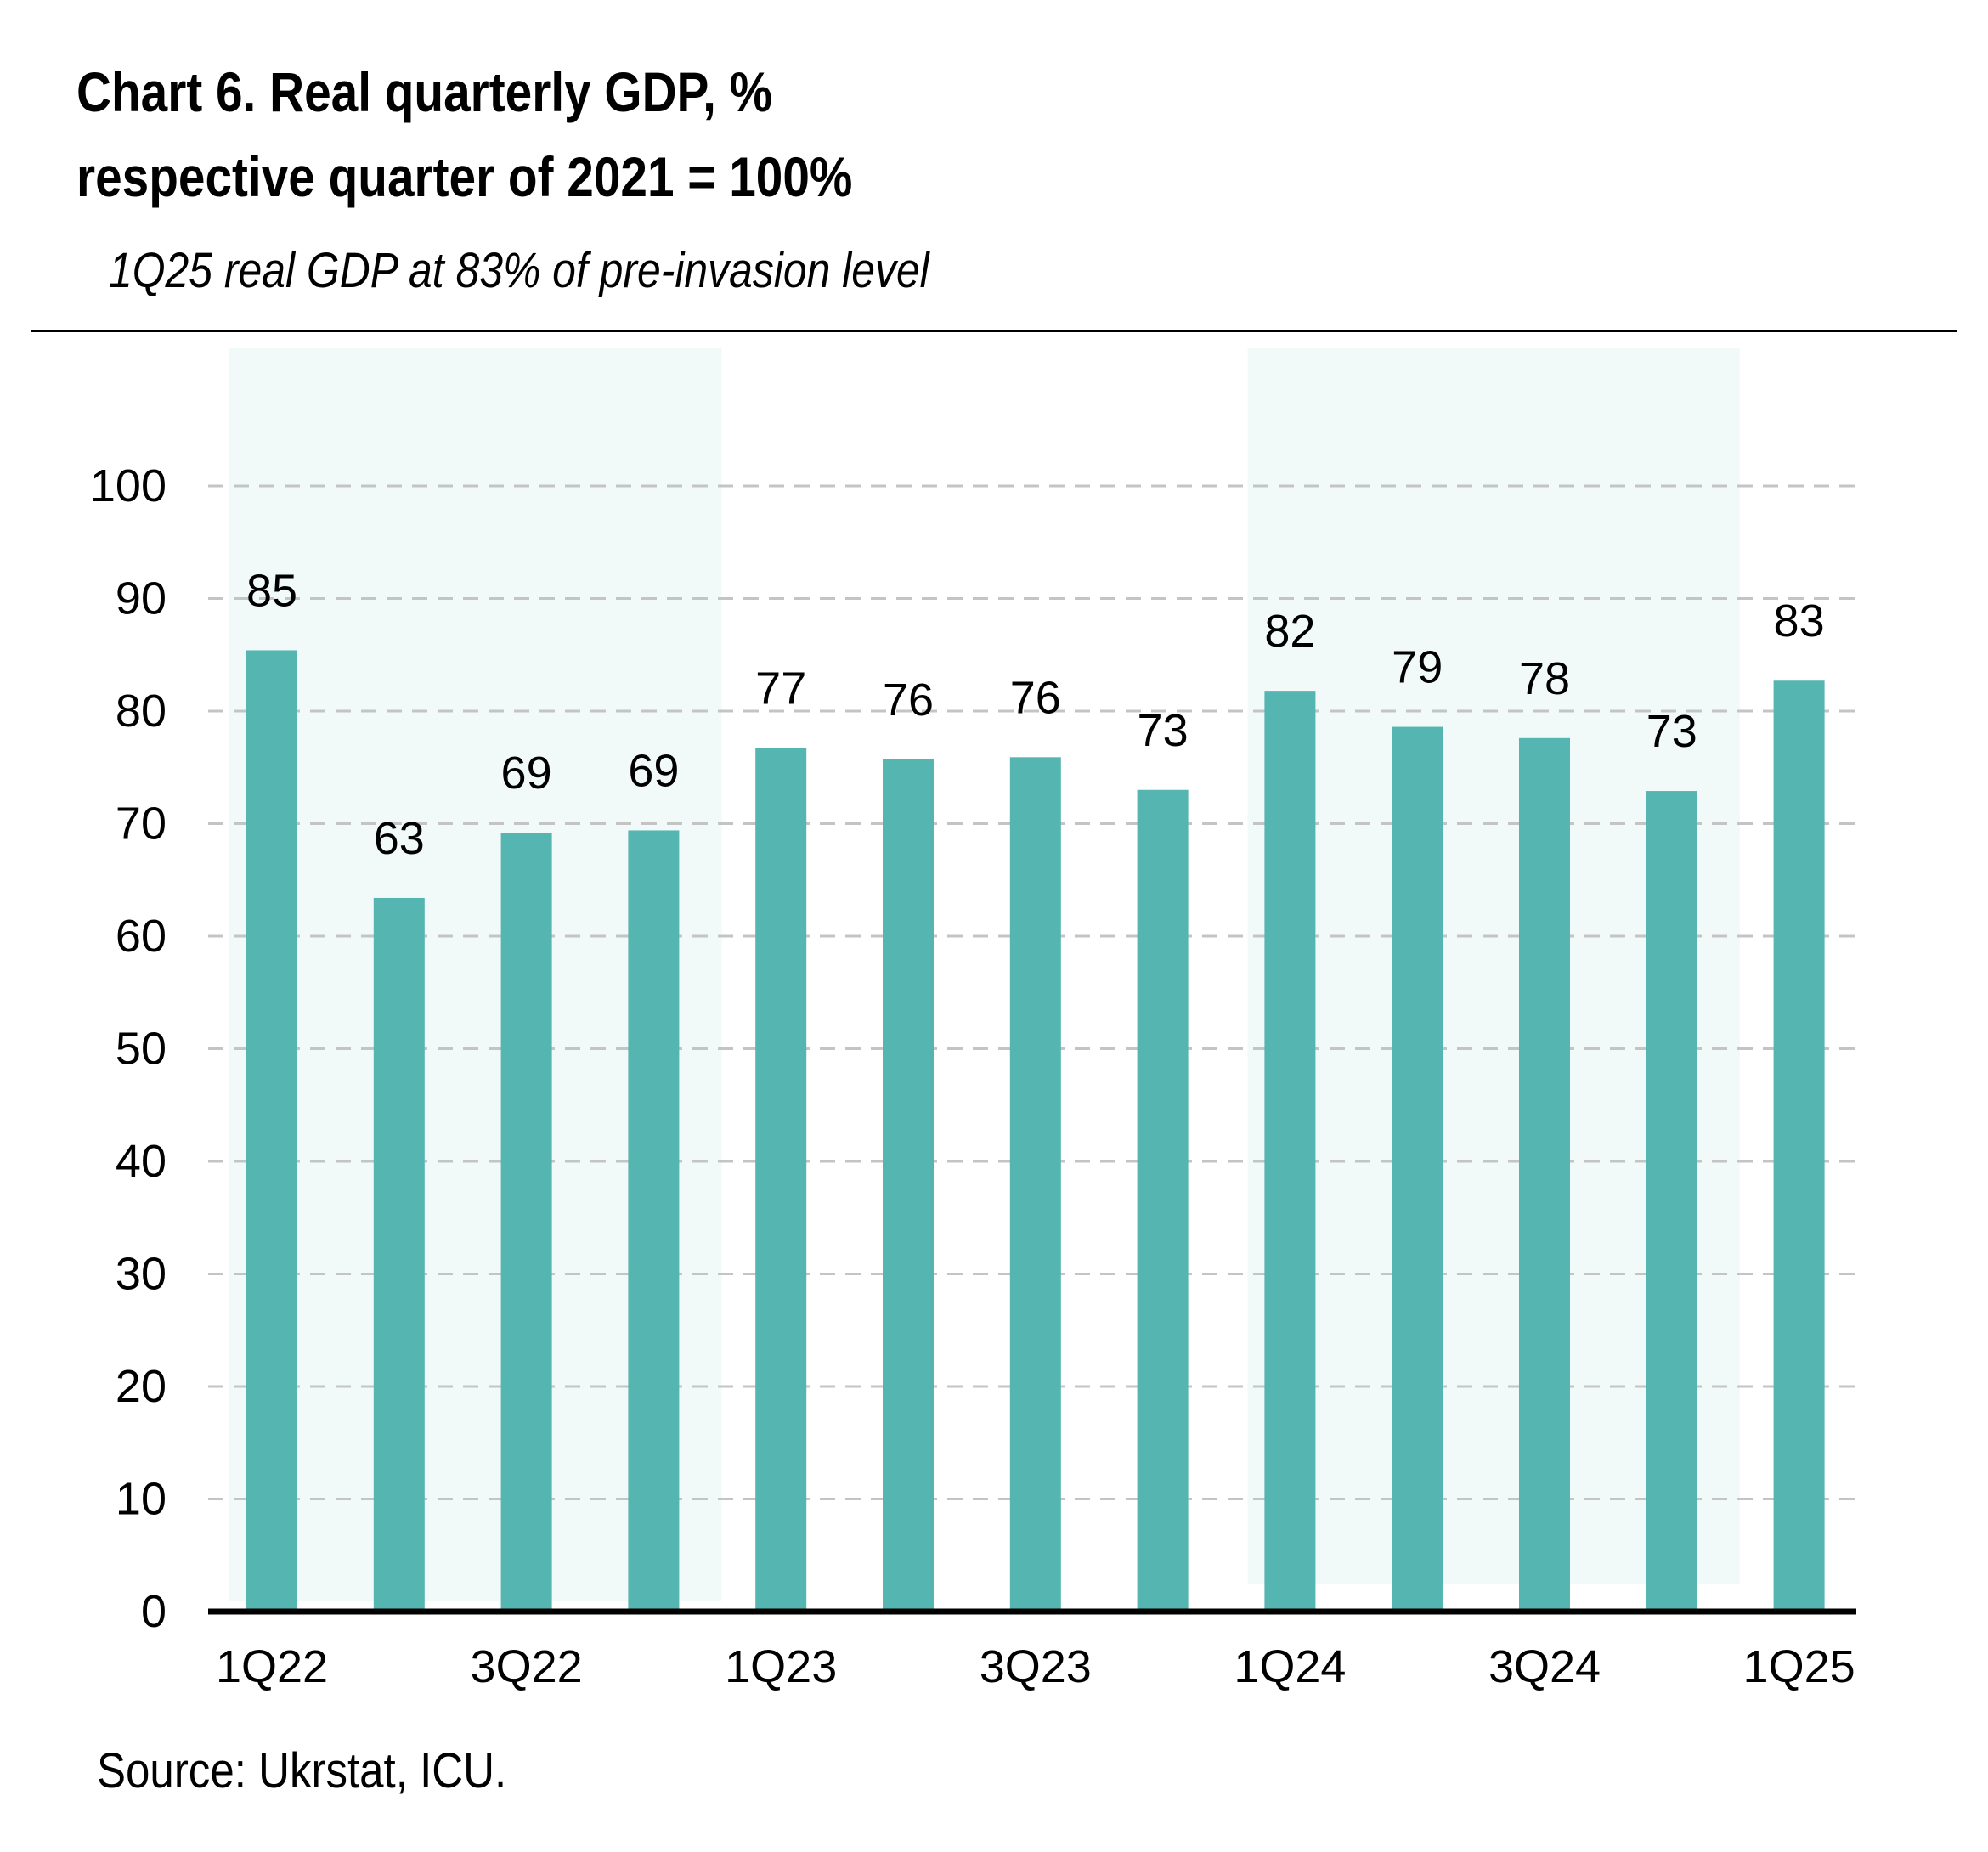  I want to click on bar-2Q23, so click(908, 1185).